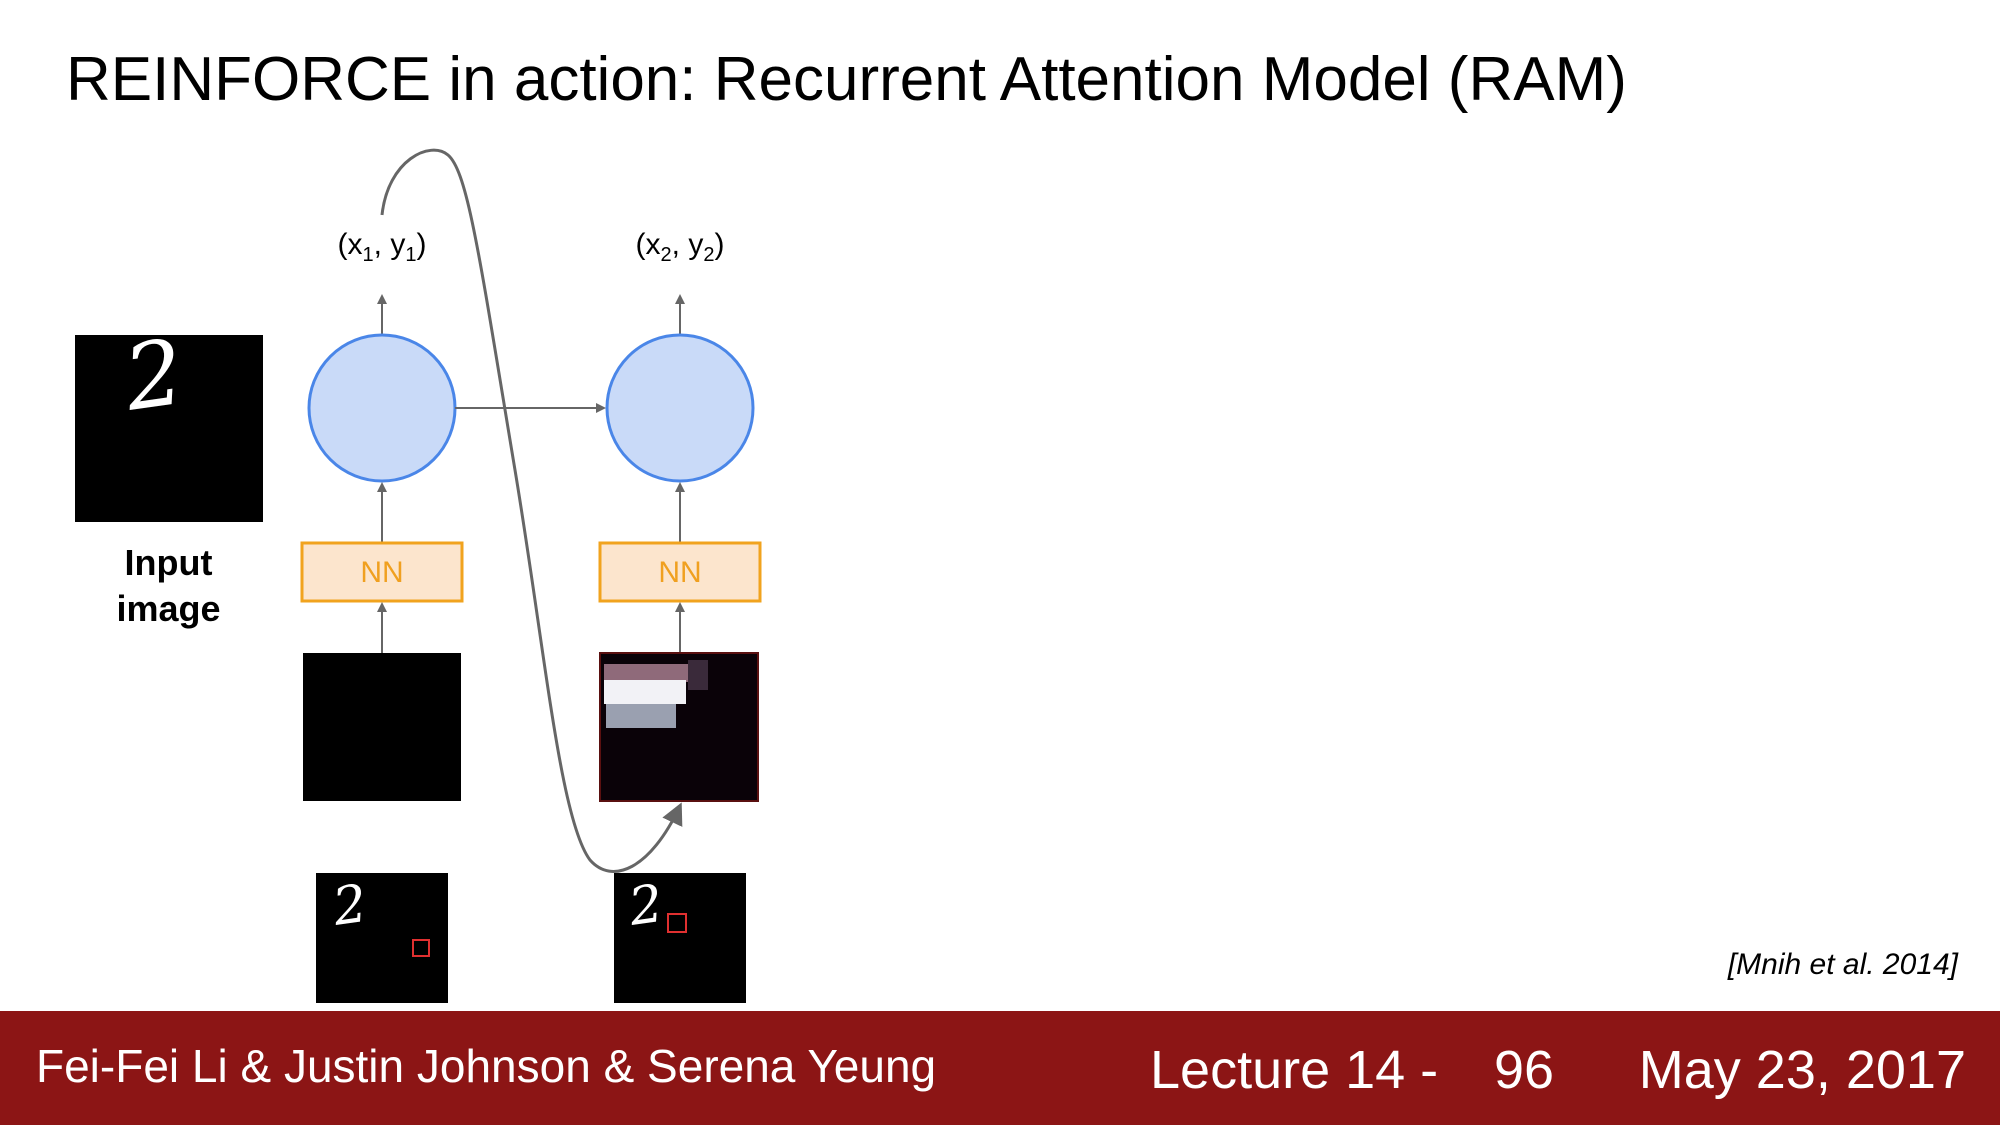 The width and height of the screenshot is (2000, 1125). Describe the element at coordinates (168, 585) in the screenshot. I see `input-image-label: Input image` at that location.